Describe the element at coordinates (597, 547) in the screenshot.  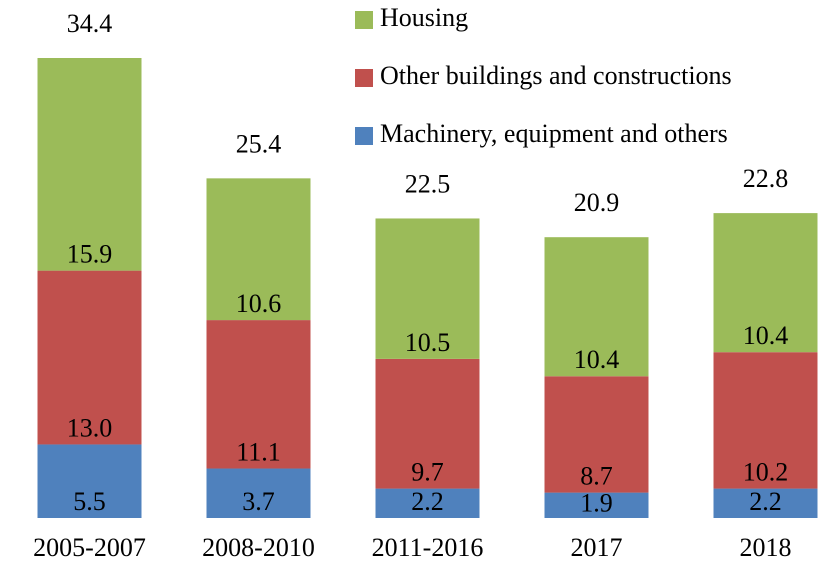
I see `x-tick-label: 2017` at that location.